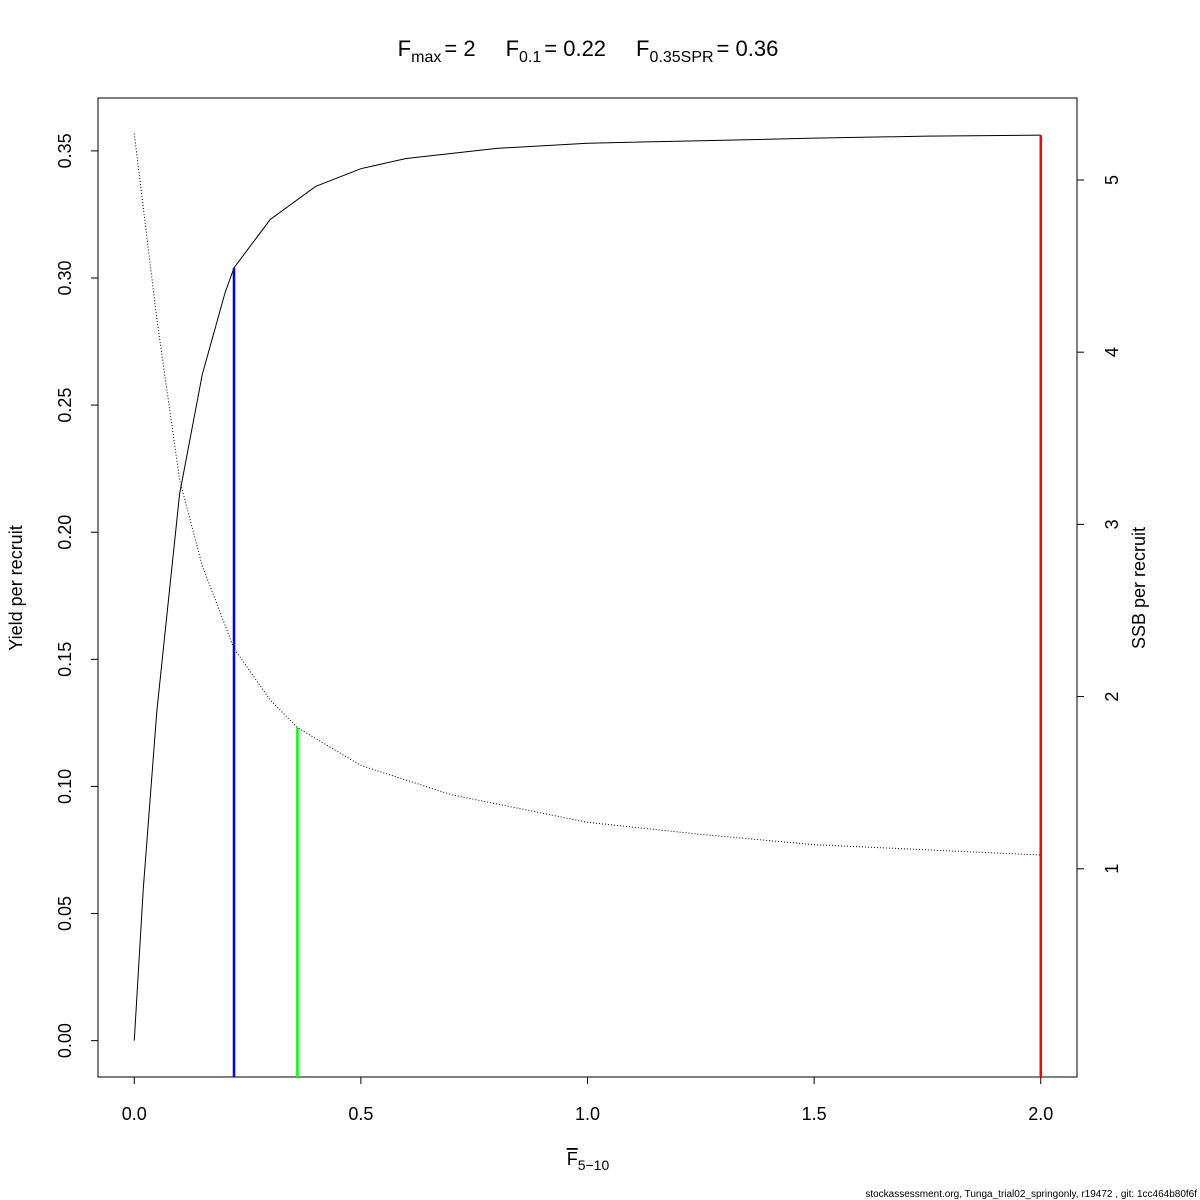 The width and height of the screenshot is (1200, 1200). I want to click on title-subscript: 0.35SPR, so click(682, 57).